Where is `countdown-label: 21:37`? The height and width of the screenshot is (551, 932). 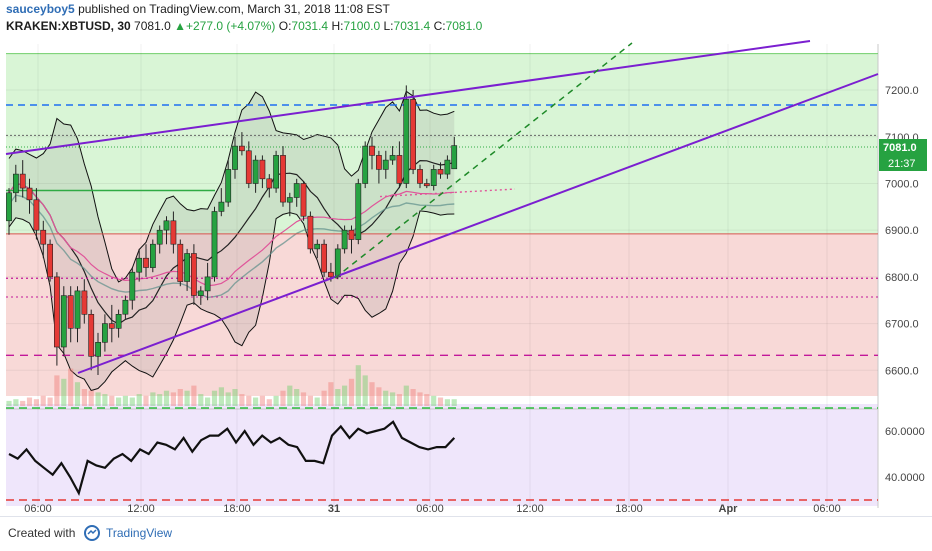 countdown-label: 21:37 is located at coordinates (902, 164).